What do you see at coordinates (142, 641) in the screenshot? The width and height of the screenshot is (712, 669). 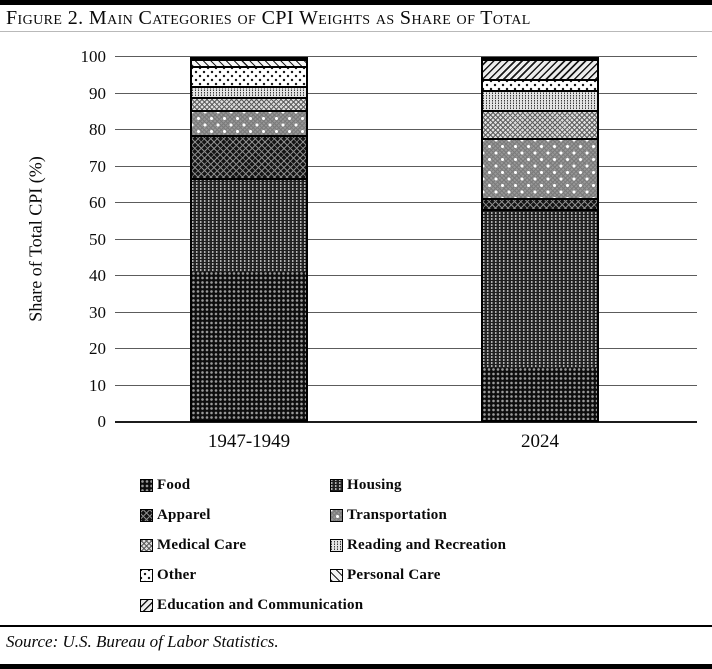 I see `source-note: Source: U.S. Bureau of Labor Statistics.` at bounding box center [142, 641].